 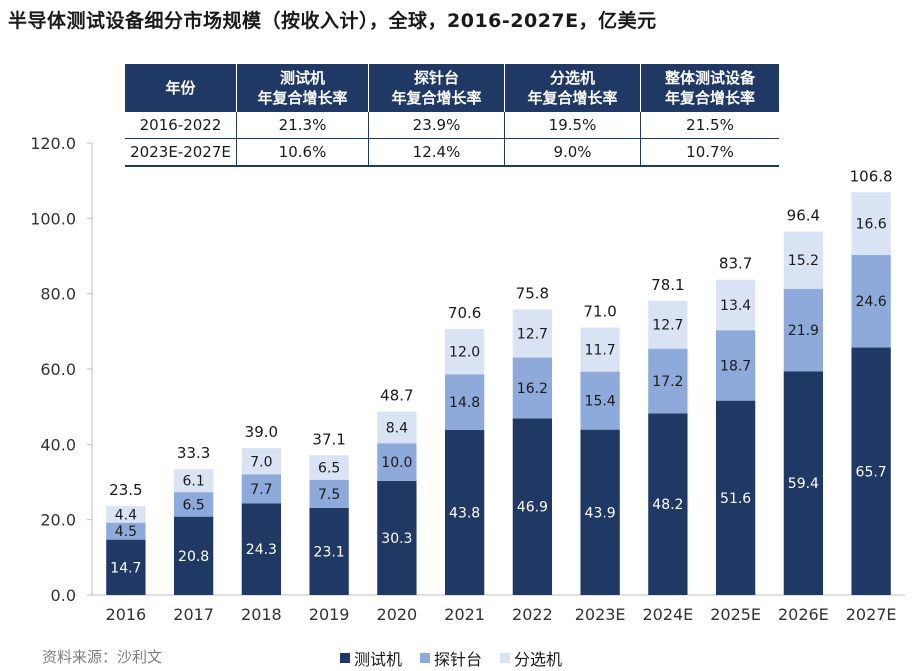 I want to click on cagr-cell: 10.7%, so click(x=709, y=152).